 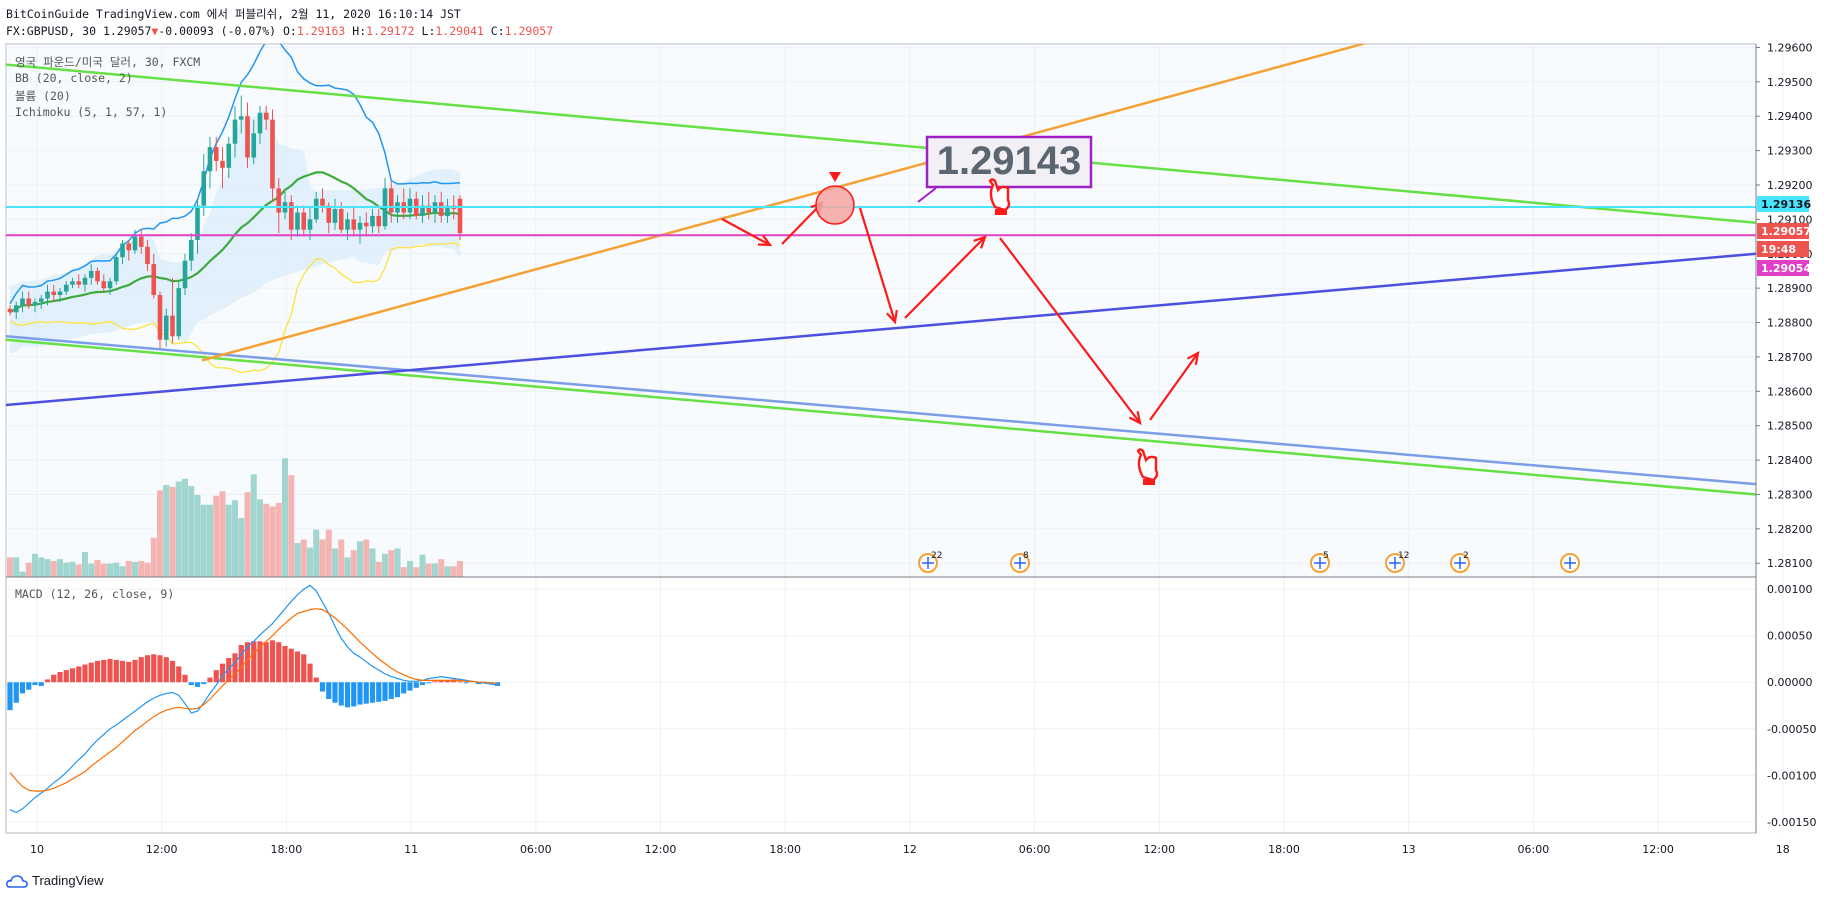 I want to click on down-marker-icon, so click(x=835, y=177).